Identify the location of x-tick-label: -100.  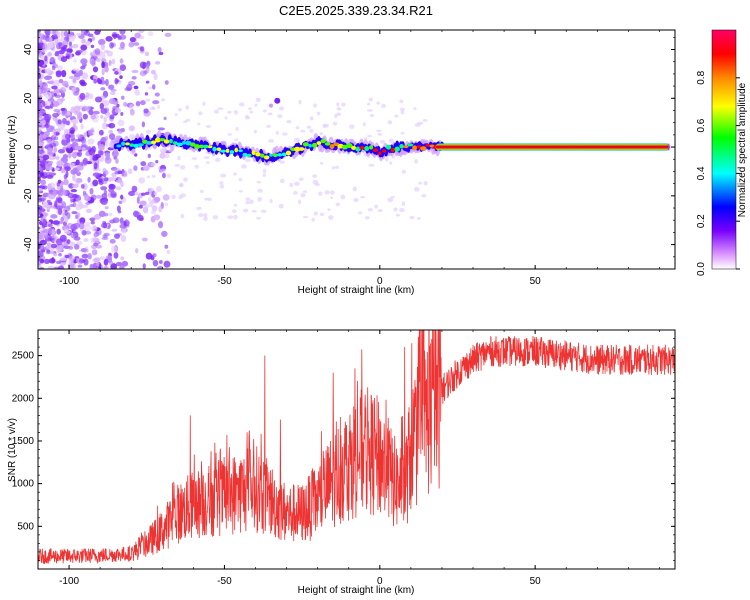
(69, 581).